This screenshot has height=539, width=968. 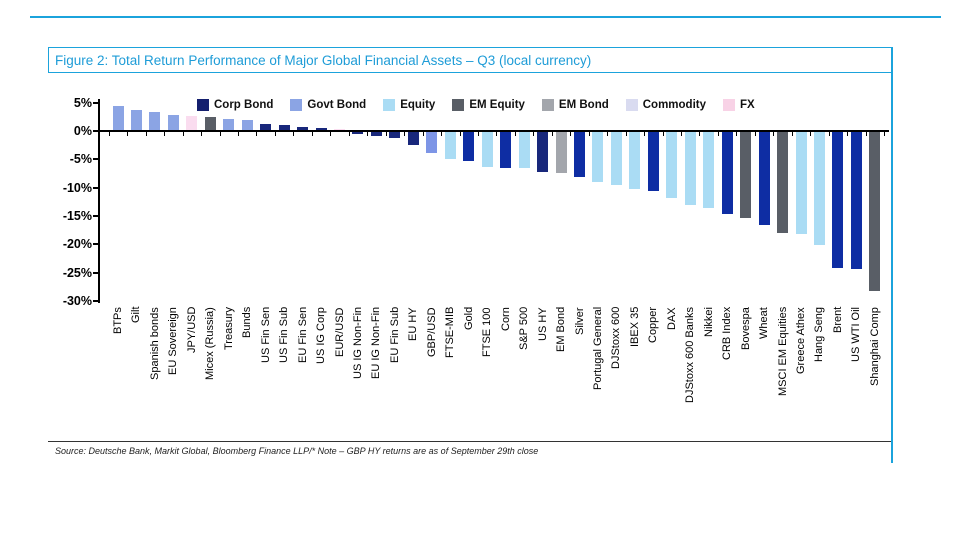 I want to click on zero-baseline, so click(x=493, y=131).